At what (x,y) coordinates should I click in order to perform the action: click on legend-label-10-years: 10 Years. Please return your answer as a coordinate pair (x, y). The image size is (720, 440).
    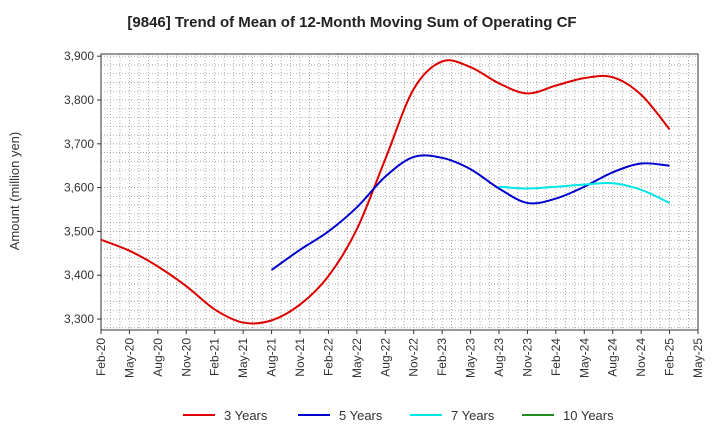
    Looking at the image, I should click on (588, 415).